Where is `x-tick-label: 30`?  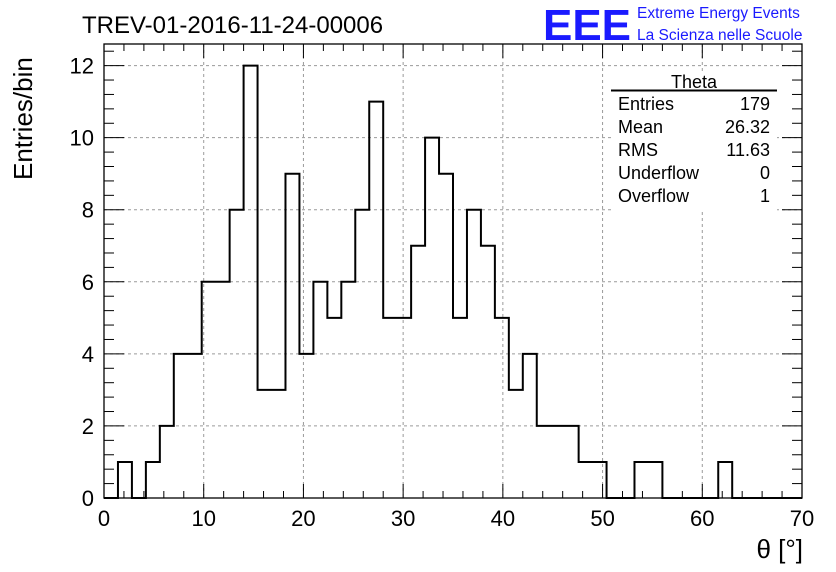 x-tick-label: 30 is located at coordinates (403, 518).